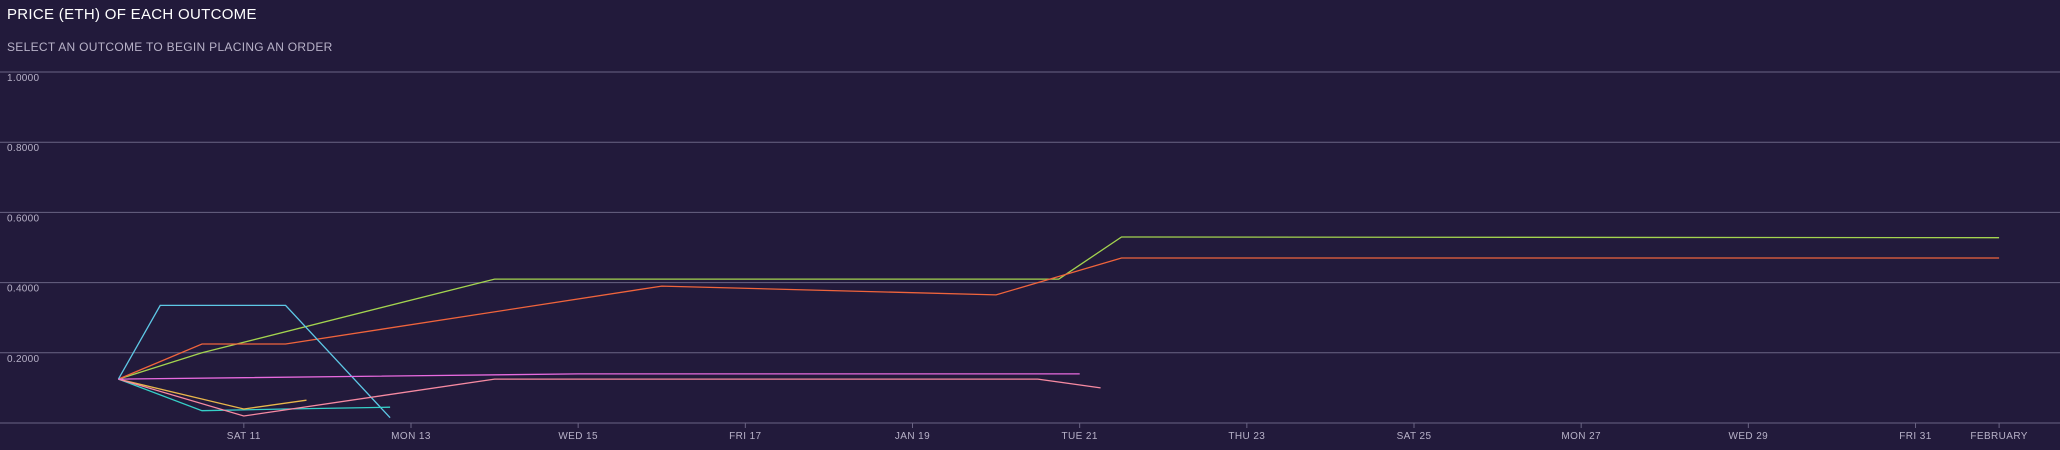 This screenshot has height=450, width=2060. I want to click on x-tick-label: FRI 17, so click(745, 436).